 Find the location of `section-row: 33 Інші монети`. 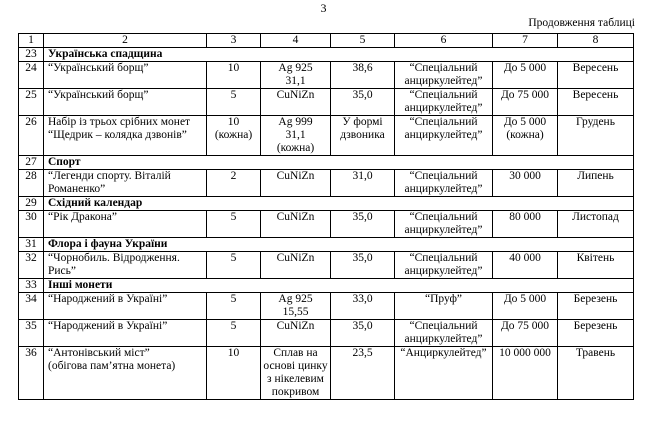

section-row: 33 Інші монети is located at coordinates (326, 285).